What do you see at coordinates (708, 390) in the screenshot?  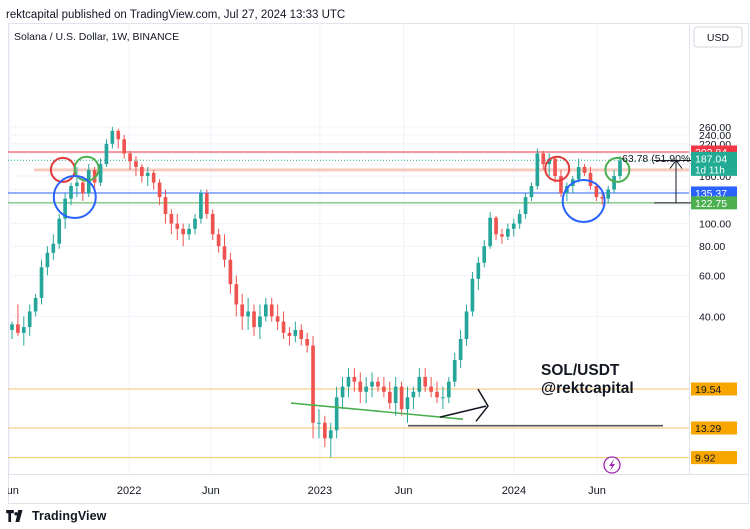 I see `price-badge-value: 19.54` at bounding box center [708, 390].